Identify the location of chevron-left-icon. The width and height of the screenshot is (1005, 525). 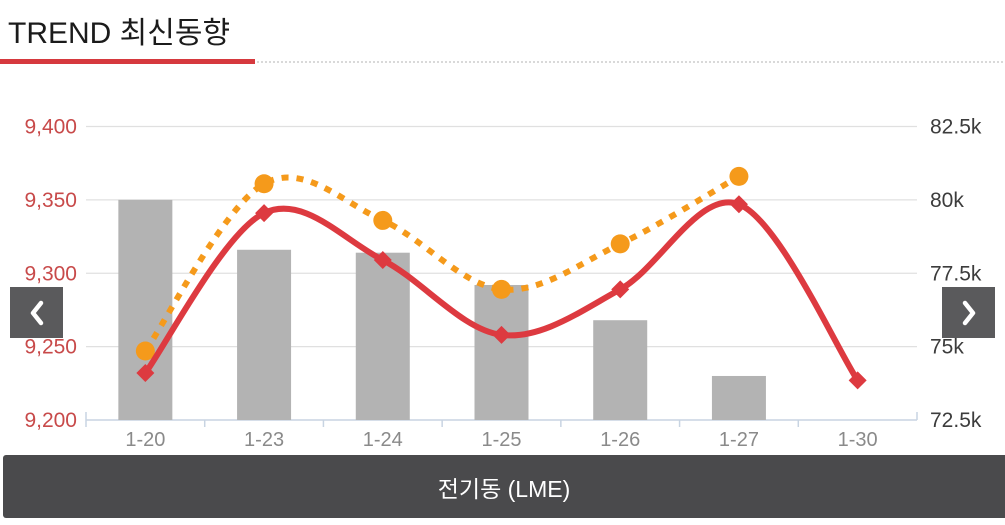
(36, 312).